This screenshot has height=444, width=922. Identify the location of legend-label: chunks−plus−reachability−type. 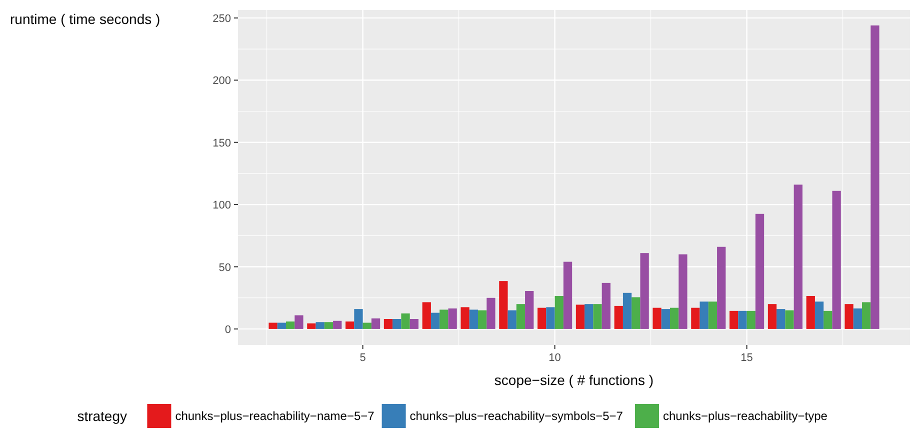
(745, 416).